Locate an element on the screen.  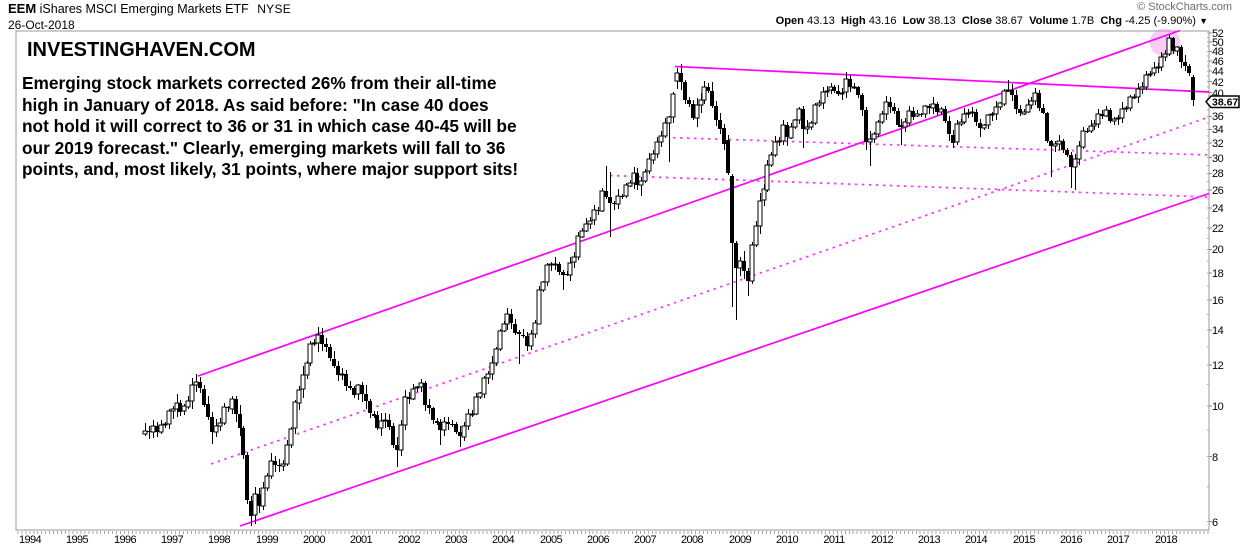
svg-text: 1996 is located at coordinates (125, 540).